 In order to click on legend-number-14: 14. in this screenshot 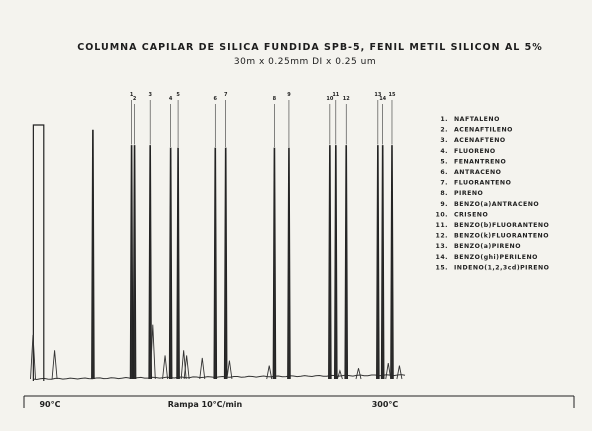, I will do `click(442, 257)`.